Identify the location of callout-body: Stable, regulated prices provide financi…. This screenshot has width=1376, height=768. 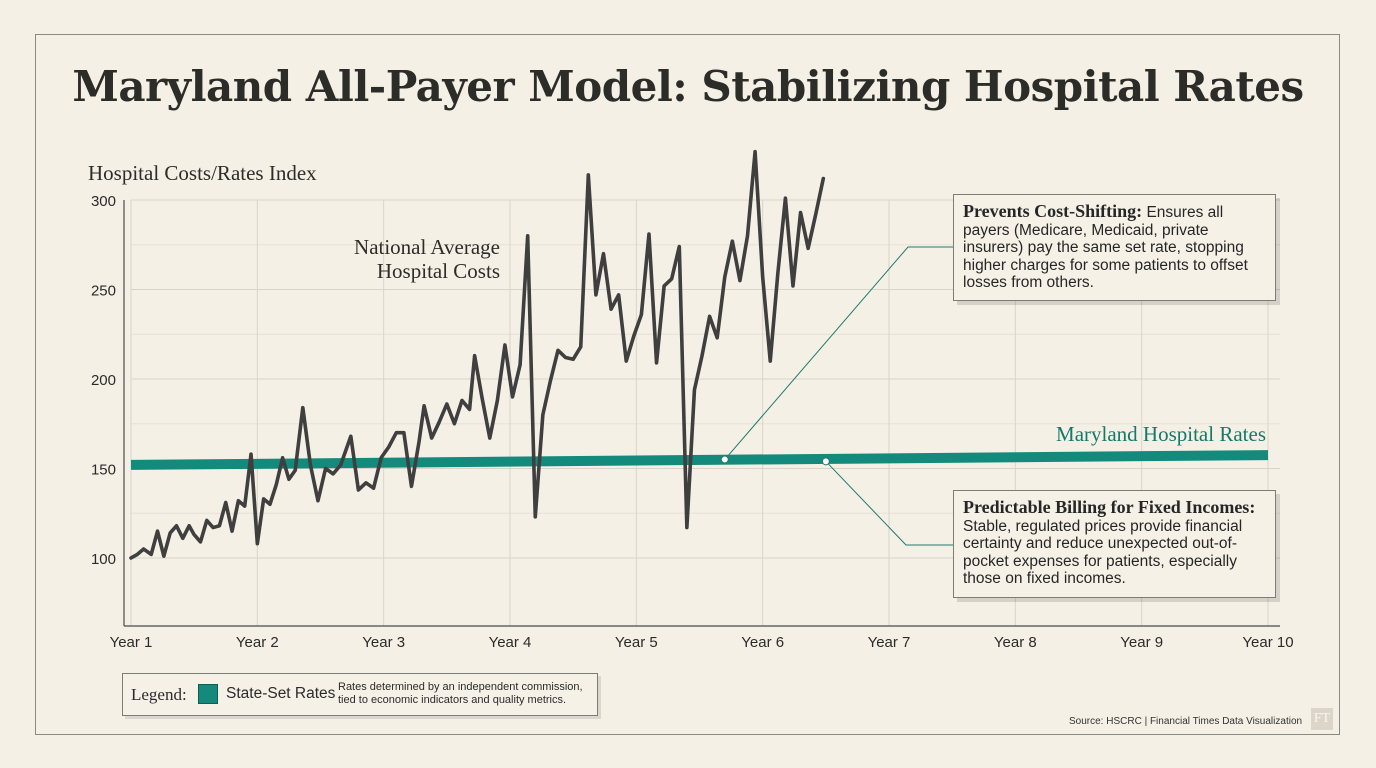
(1103, 552).